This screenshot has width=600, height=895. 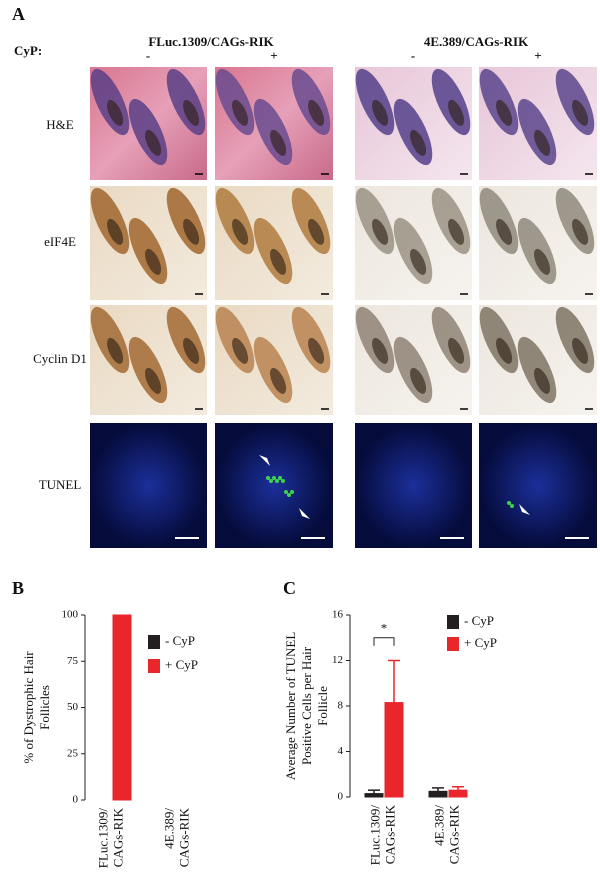 I want to click on panel-label: A, so click(x=18, y=14).